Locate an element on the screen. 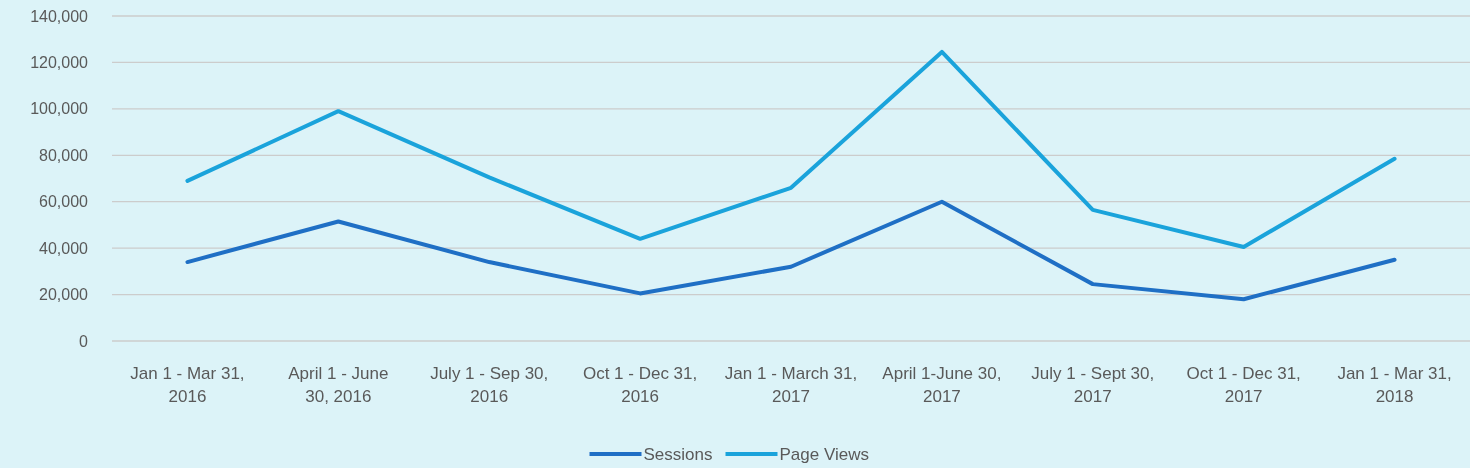 The height and width of the screenshot is (468, 1470). y-tick-label: 20,000 is located at coordinates (64, 295).